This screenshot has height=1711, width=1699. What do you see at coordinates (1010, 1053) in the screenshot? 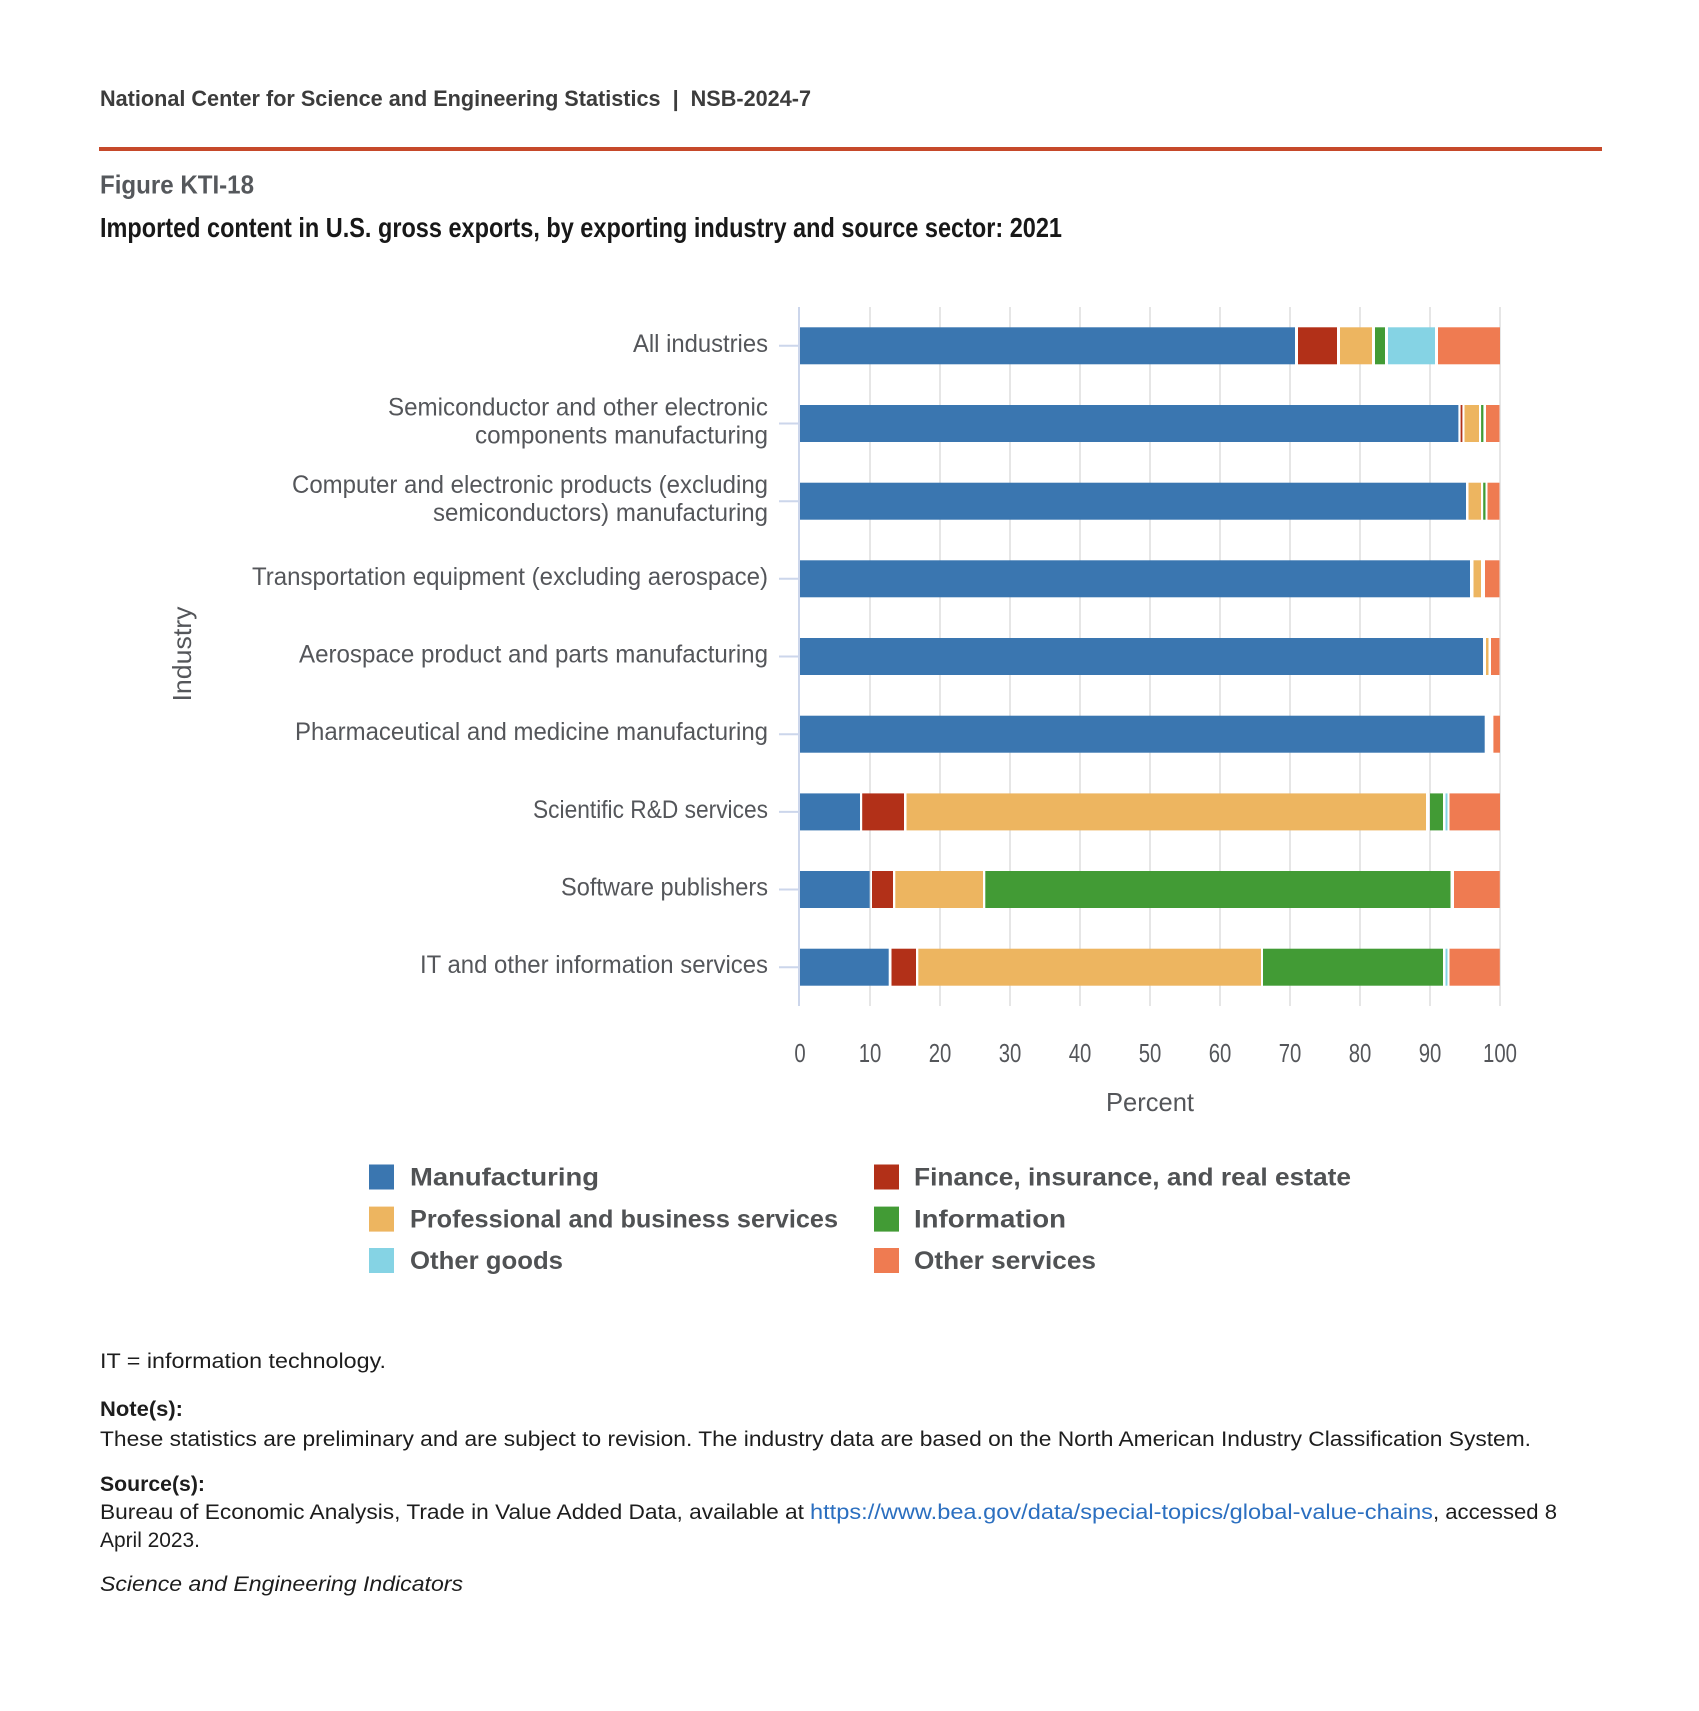
I see `svg-text: 30` at bounding box center [1010, 1053].